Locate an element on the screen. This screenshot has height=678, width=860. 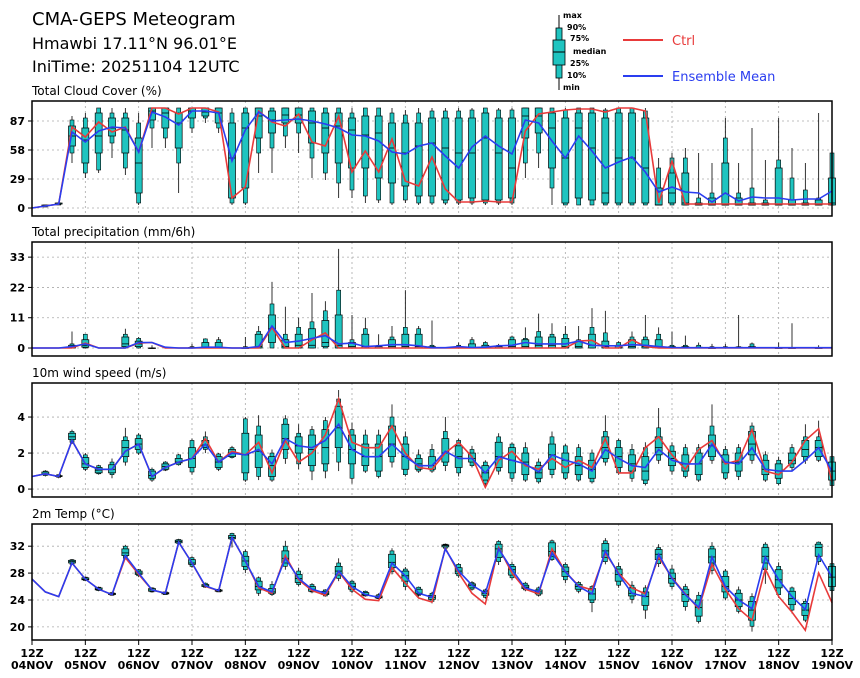
y-tick-label: 22 is located at coordinates (17, 287).